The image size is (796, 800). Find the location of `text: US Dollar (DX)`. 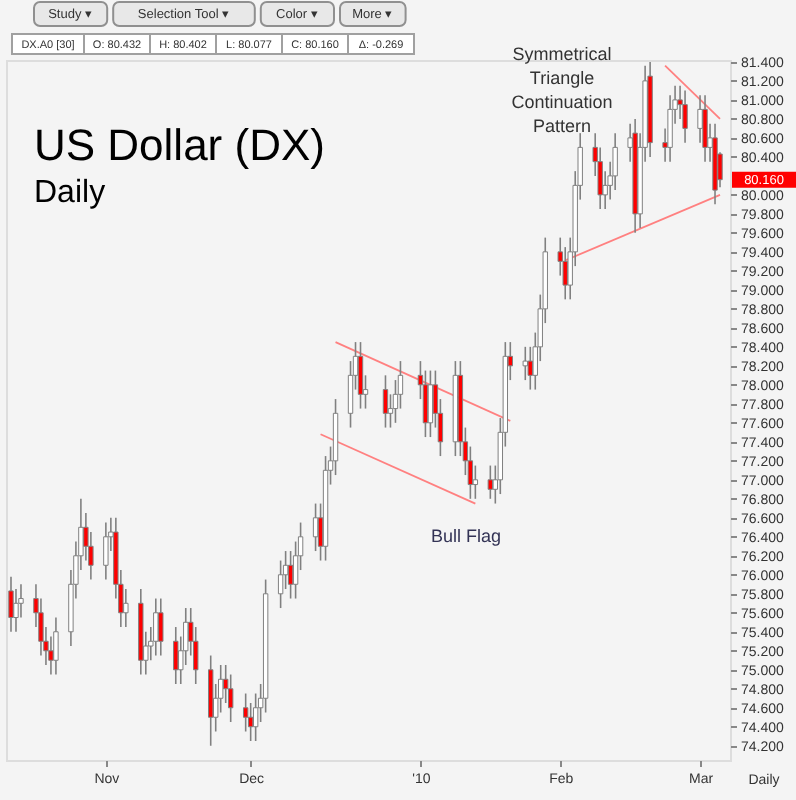

text: US Dollar (DX) is located at coordinates (179, 145).